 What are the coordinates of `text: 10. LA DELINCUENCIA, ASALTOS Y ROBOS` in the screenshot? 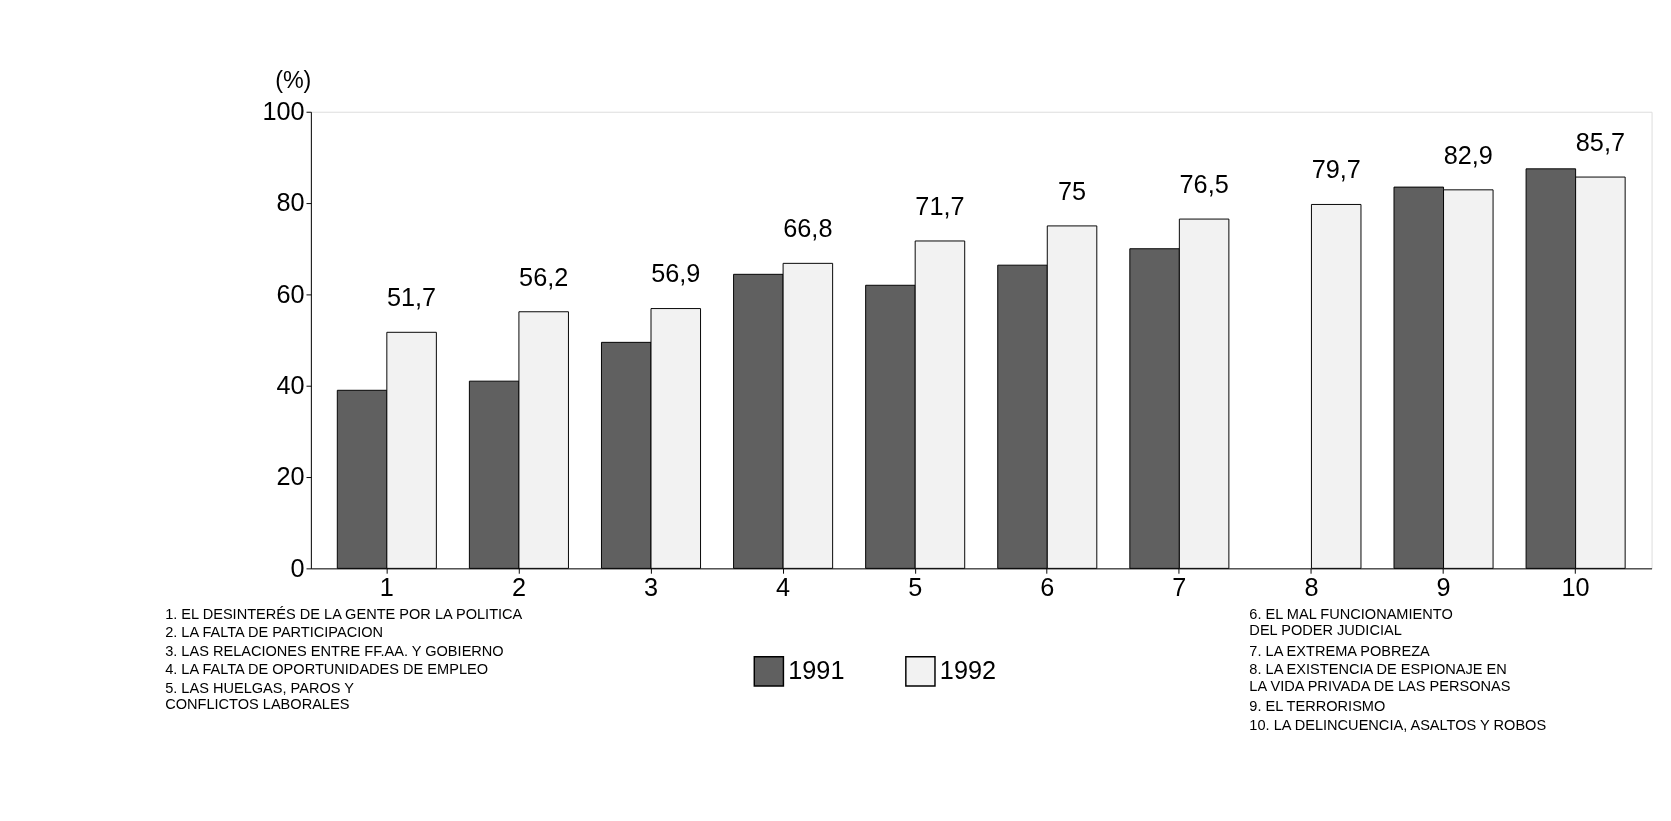 It's located at (1398, 724).